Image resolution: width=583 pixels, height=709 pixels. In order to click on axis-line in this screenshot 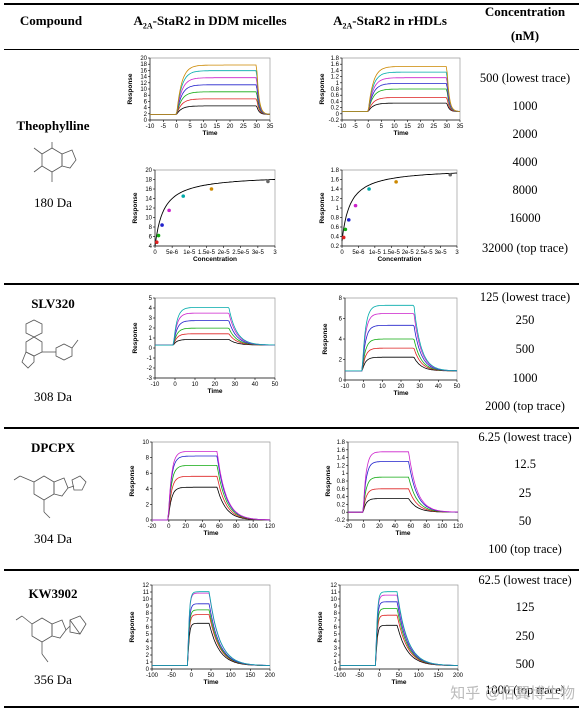, I will do `click(398, 627)`.